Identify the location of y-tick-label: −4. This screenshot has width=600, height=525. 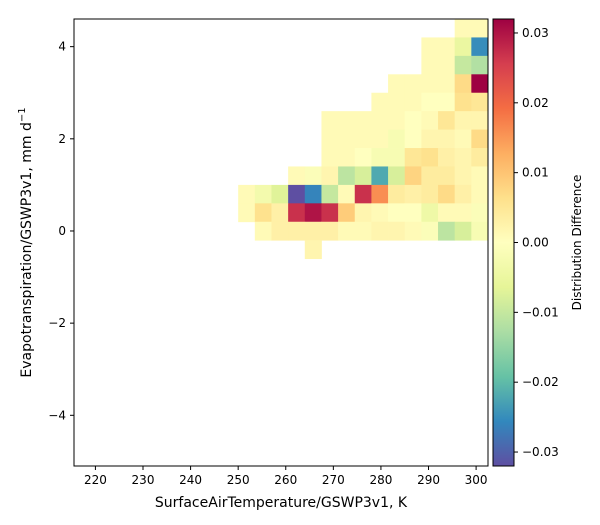
(57, 415).